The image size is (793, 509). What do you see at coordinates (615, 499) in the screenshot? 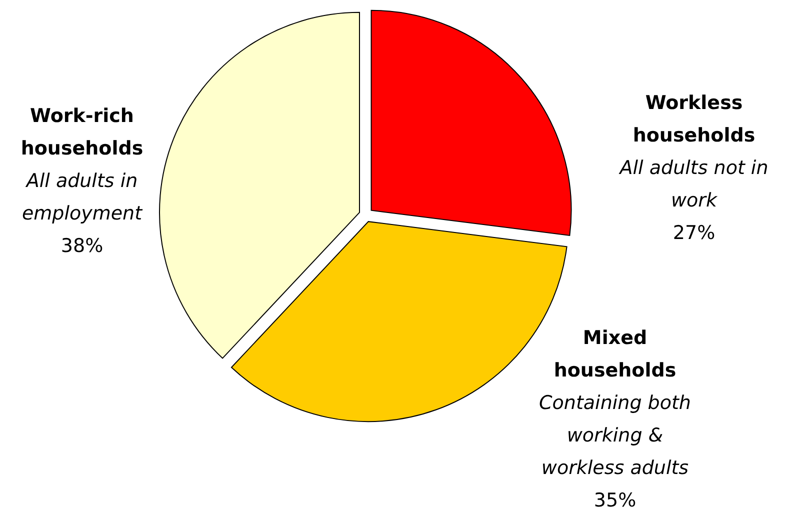
I see `data-label: 35%` at bounding box center [615, 499].